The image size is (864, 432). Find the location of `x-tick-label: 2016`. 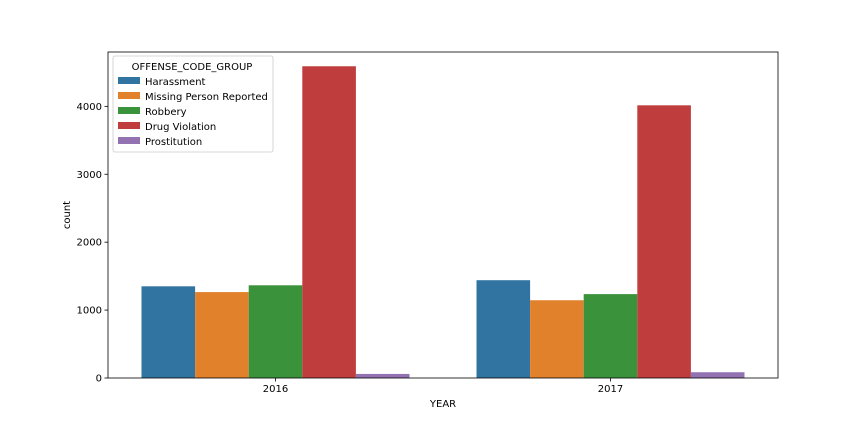

x-tick-label: 2016 is located at coordinates (275, 389).